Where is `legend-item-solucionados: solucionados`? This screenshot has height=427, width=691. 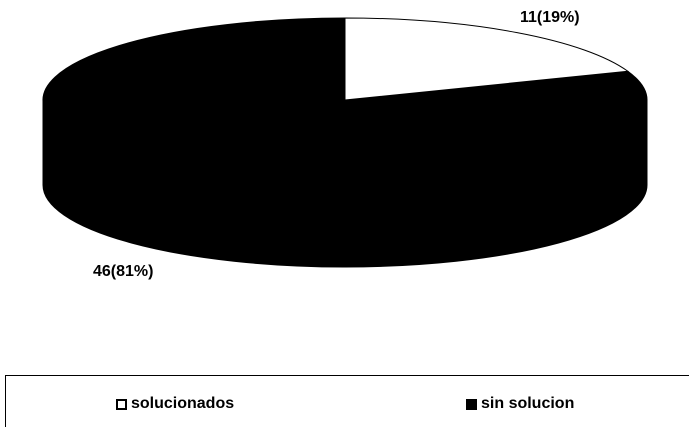
legend-item-solucionados: solucionados is located at coordinates (175, 404).